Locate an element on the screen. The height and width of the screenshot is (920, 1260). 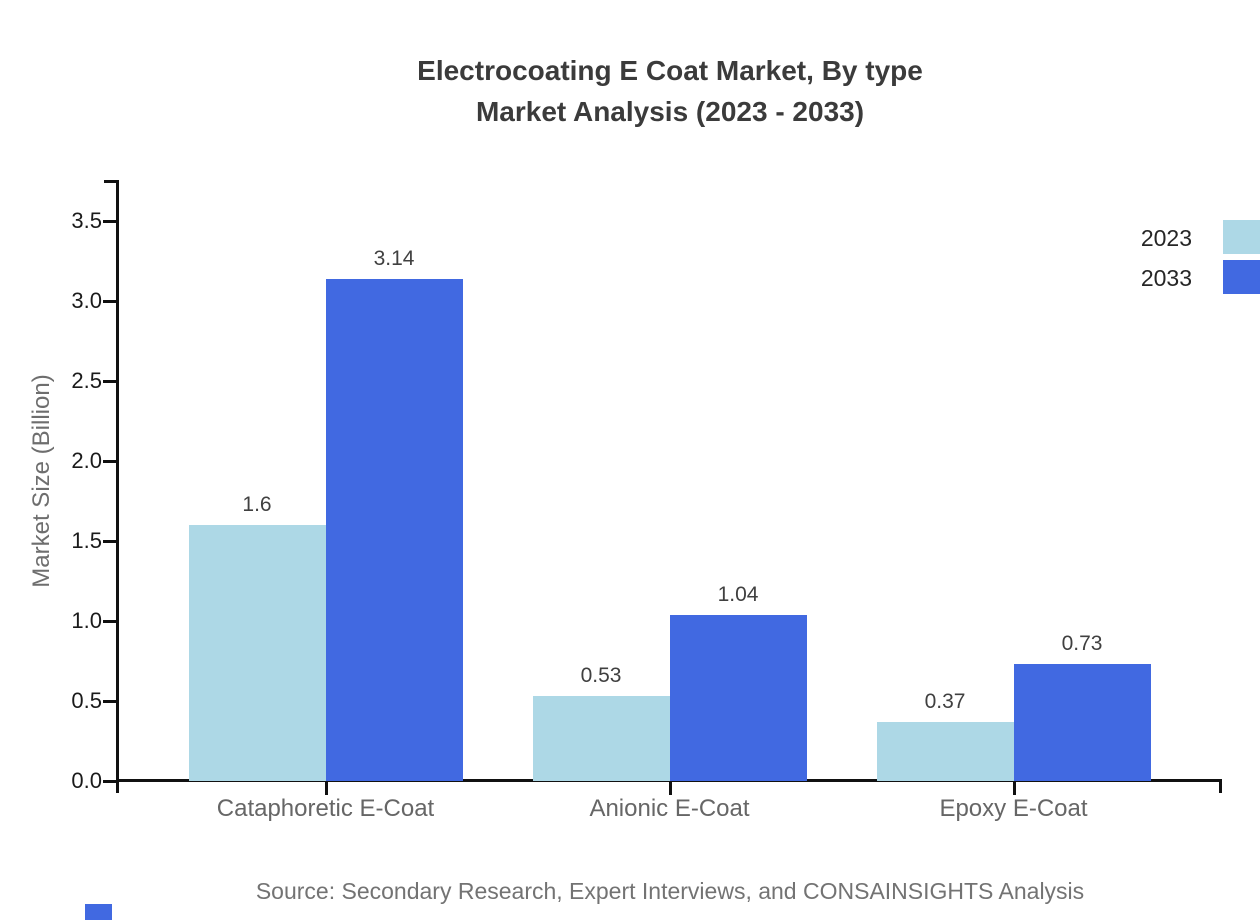
bar-value-label: 1.6 is located at coordinates (257, 504).